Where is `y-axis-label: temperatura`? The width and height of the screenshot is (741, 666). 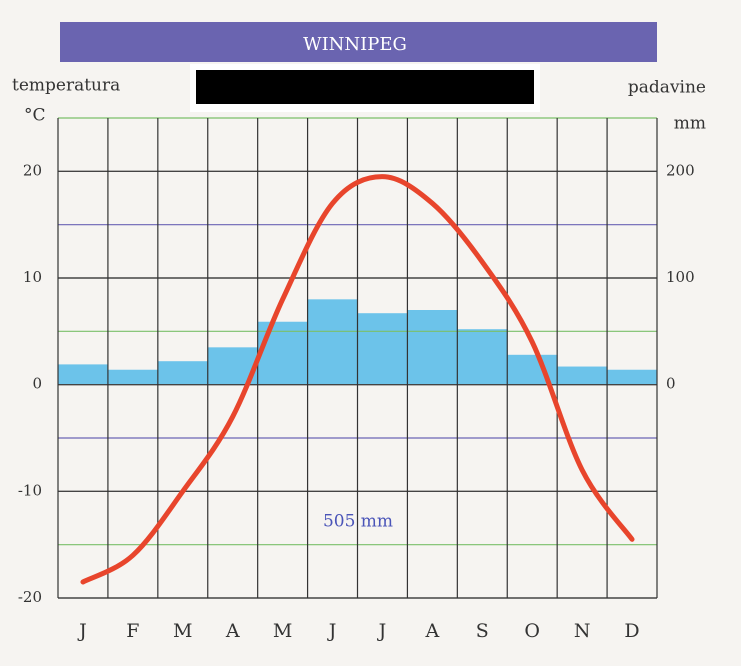 y-axis-label: temperatura is located at coordinates (66, 86).